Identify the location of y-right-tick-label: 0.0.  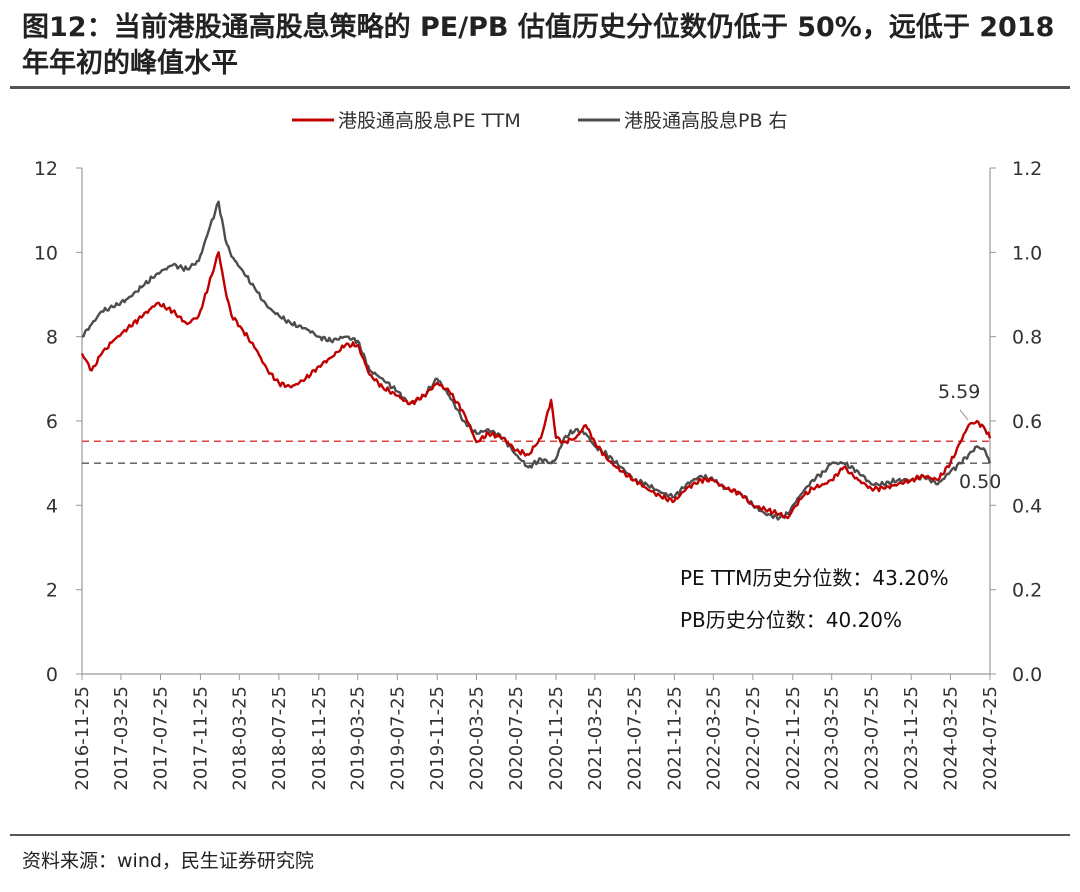
(1027, 675).